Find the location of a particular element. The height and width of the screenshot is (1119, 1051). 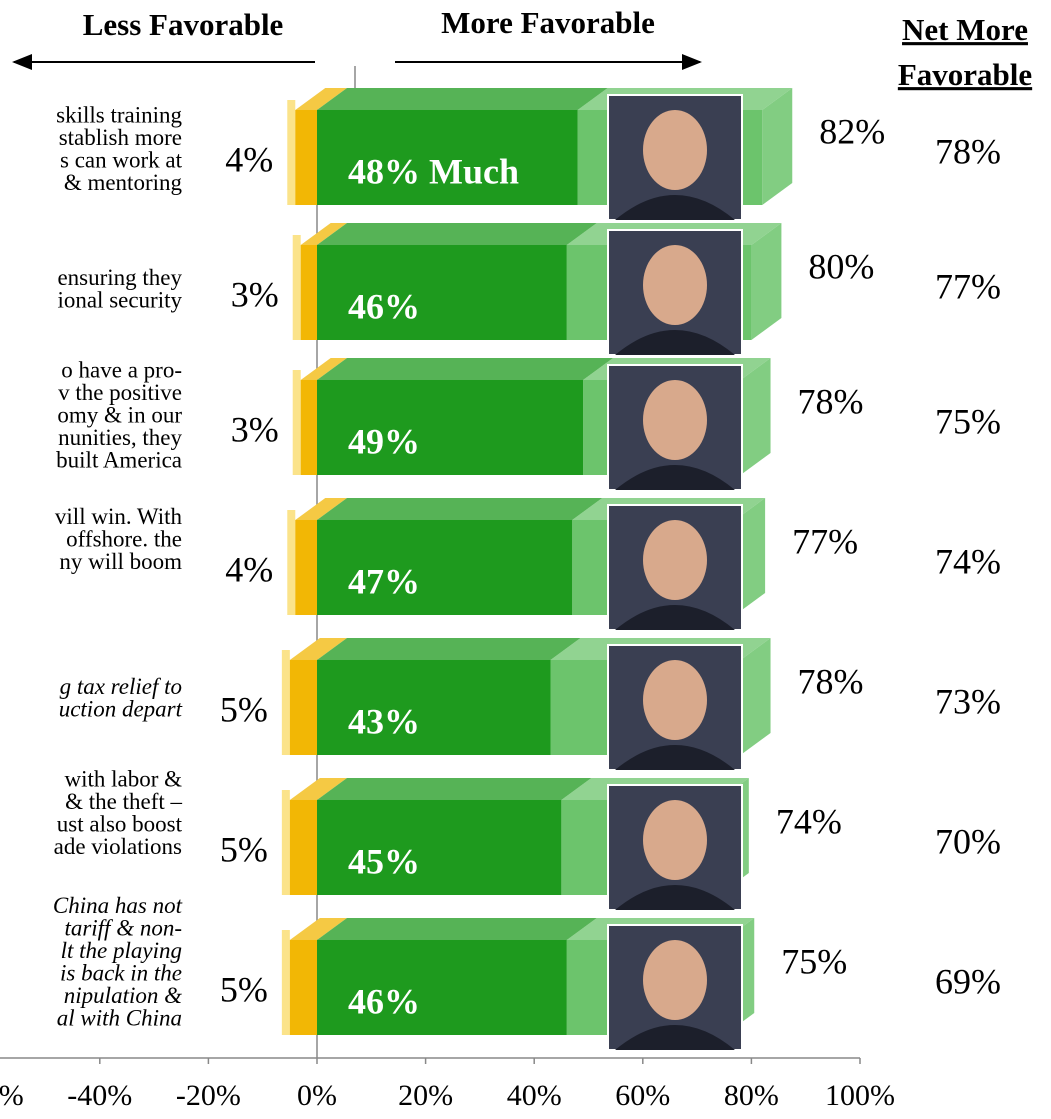

statement: vill win. With is located at coordinates (119, 516).